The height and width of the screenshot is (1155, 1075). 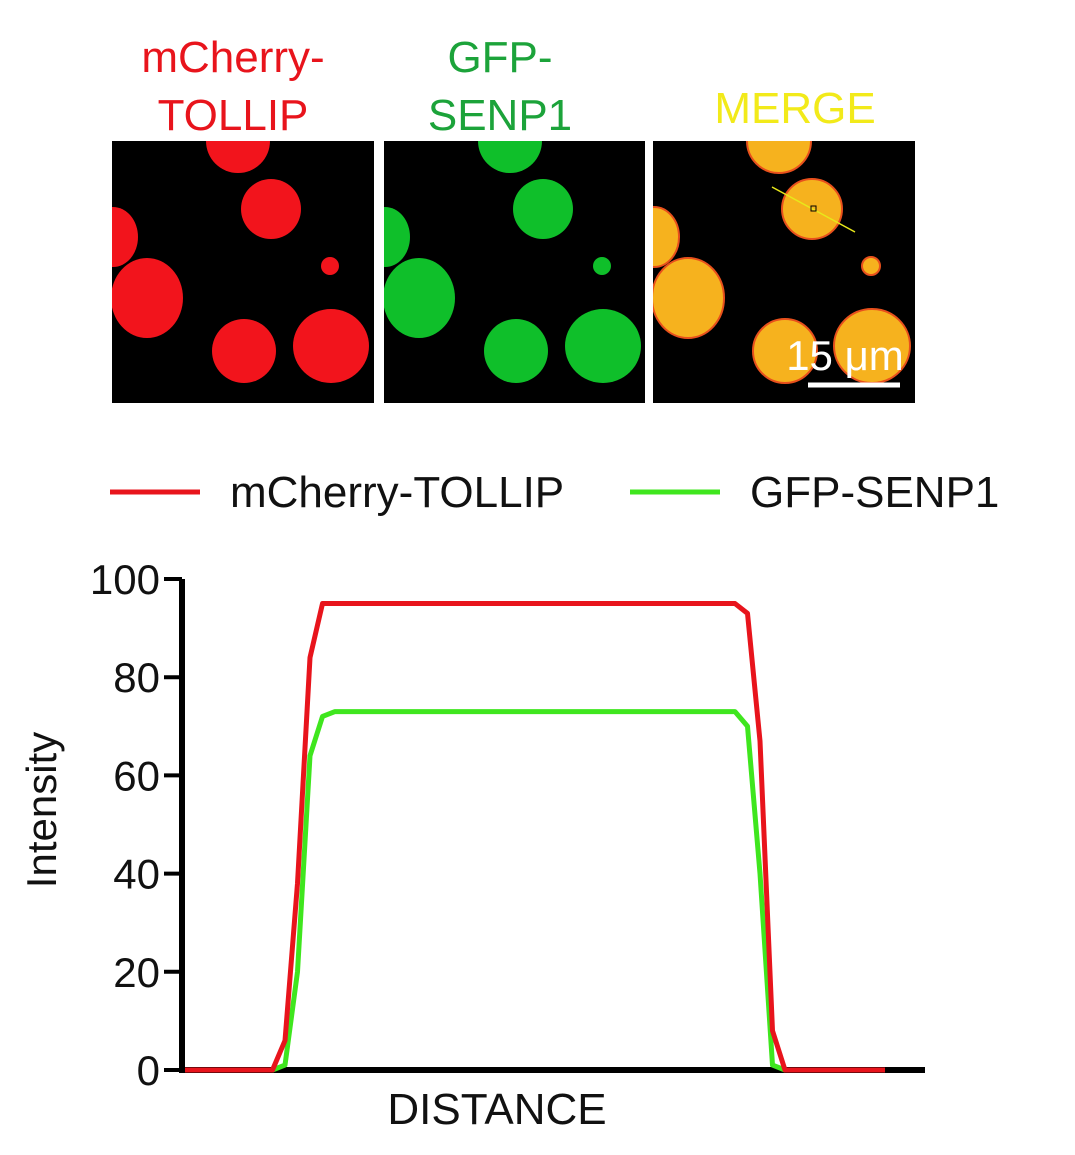 I want to click on roi-marker, so click(x=813, y=208).